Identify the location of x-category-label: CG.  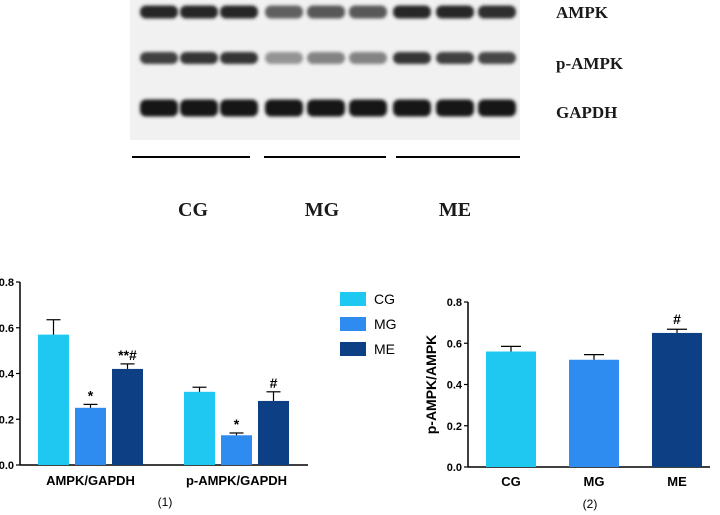
(511, 481).